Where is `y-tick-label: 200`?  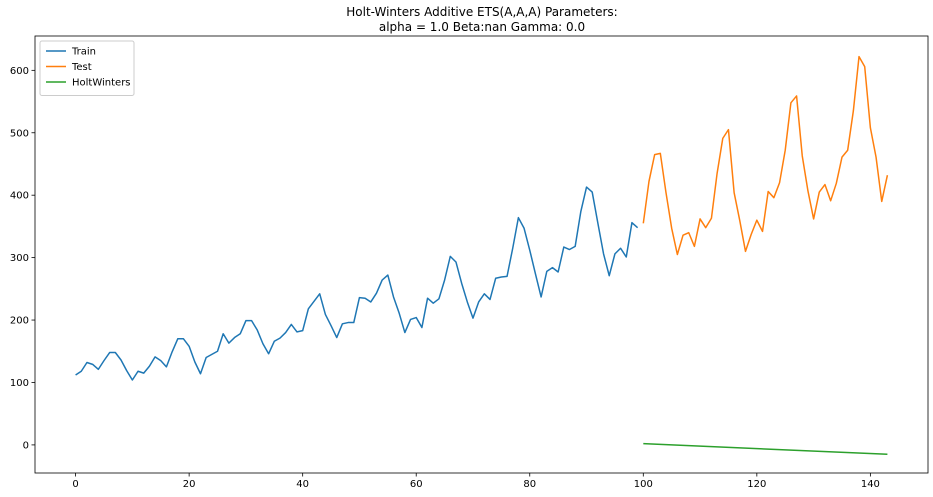 y-tick-label: 200 is located at coordinates (19, 321).